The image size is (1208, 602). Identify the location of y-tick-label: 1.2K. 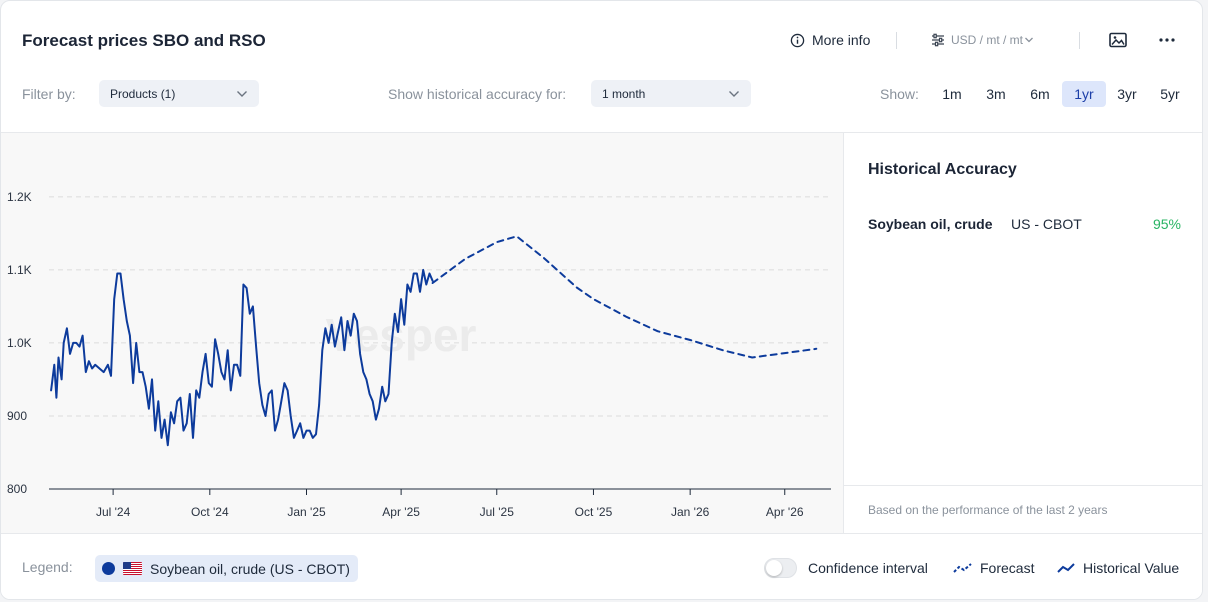
(19, 197).